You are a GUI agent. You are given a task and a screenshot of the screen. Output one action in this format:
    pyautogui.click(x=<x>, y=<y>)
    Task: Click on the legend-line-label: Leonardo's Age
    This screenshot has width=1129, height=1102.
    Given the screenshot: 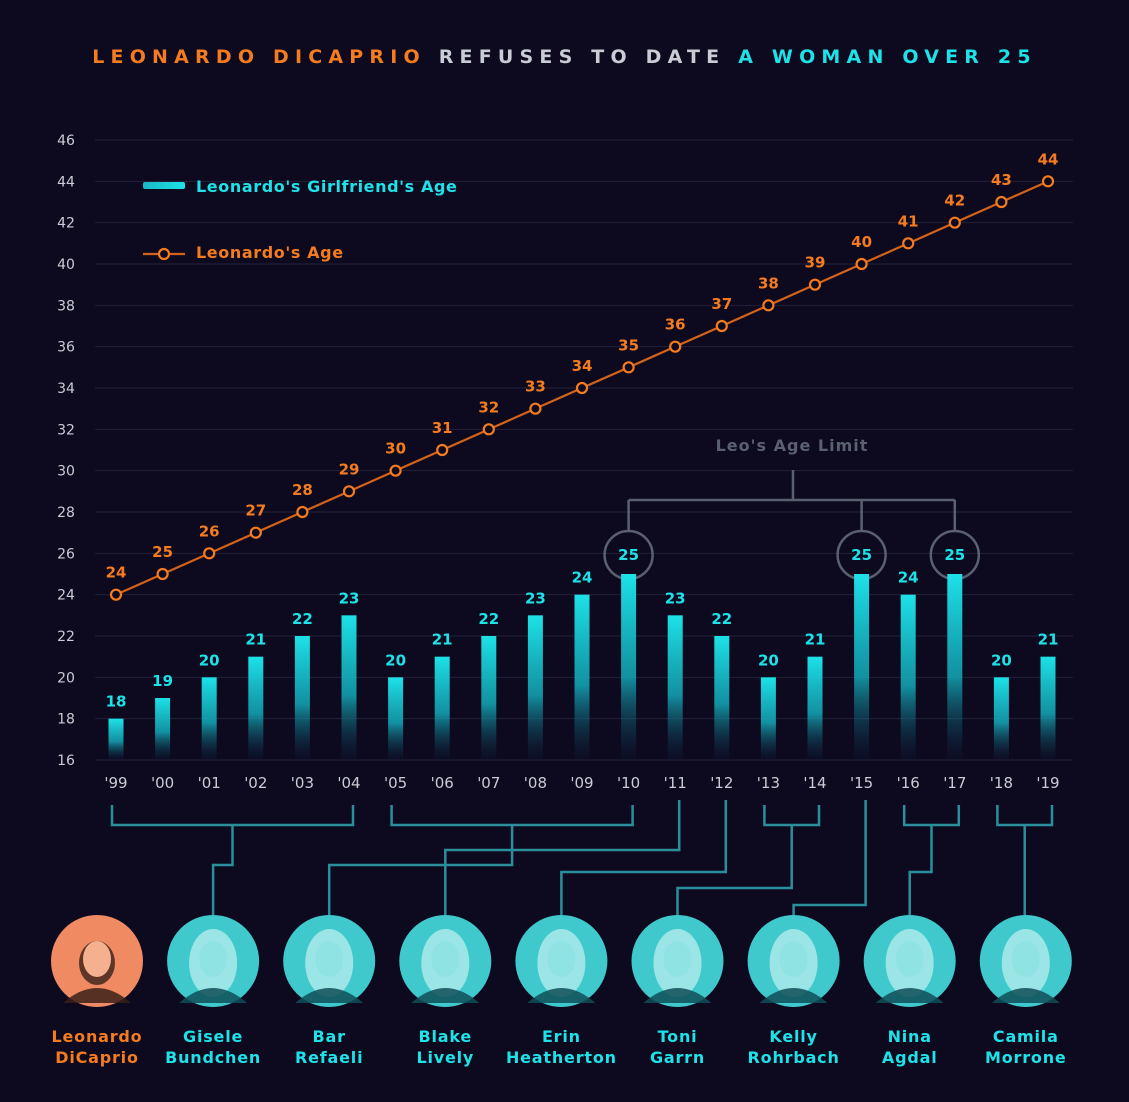 What is the action you would take?
    pyautogui.click(x=270, y=252)
    